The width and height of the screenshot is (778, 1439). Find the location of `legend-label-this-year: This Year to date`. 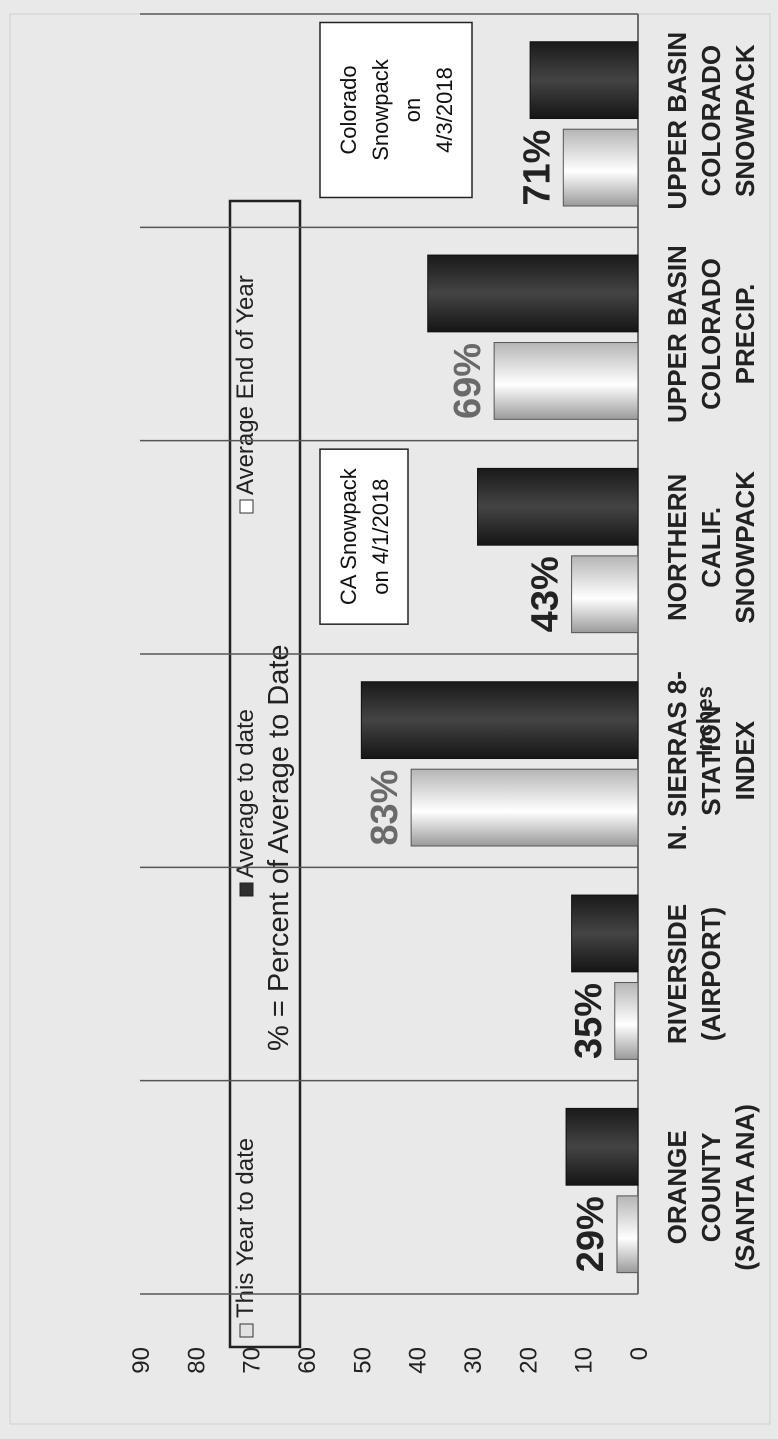

legend-label-this-year: This Year to date is located at coordinates (245, 1228).